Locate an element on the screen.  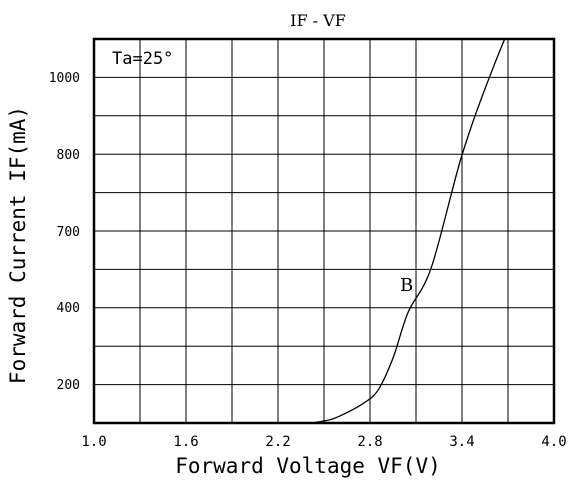
y-tick-labels: 1000 800 700 400 200 is located at coordinates (64, 232).